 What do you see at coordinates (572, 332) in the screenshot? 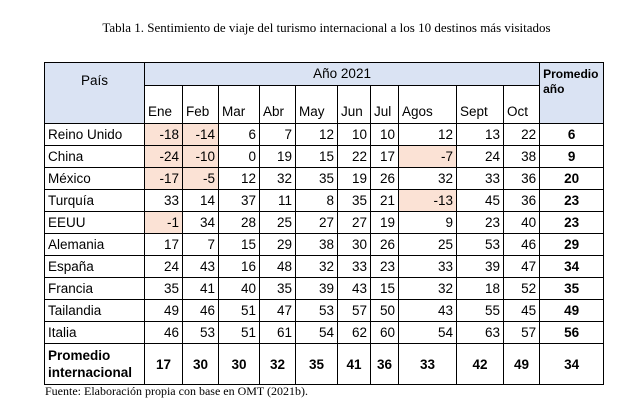
I see `average-cell: 56` at bounding box center [572, 332].